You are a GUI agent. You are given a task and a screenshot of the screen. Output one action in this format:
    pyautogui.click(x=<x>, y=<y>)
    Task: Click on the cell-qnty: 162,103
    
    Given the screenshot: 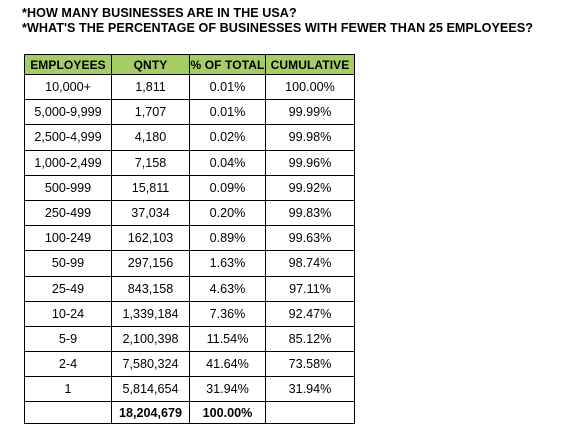 What is the action you would take?
    pyautogui.click(x=150, y=238)
    